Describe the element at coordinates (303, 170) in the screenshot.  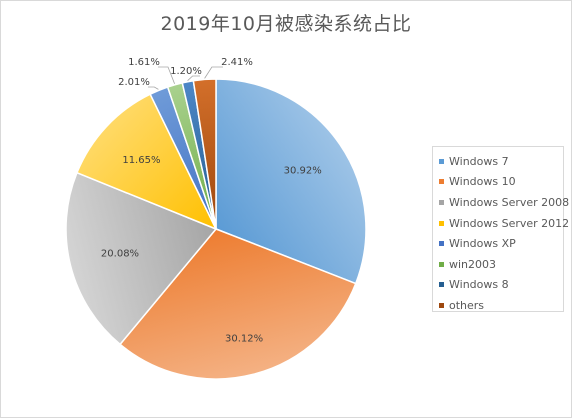
I see `data-label-windows-7: 30.92%` at that location.